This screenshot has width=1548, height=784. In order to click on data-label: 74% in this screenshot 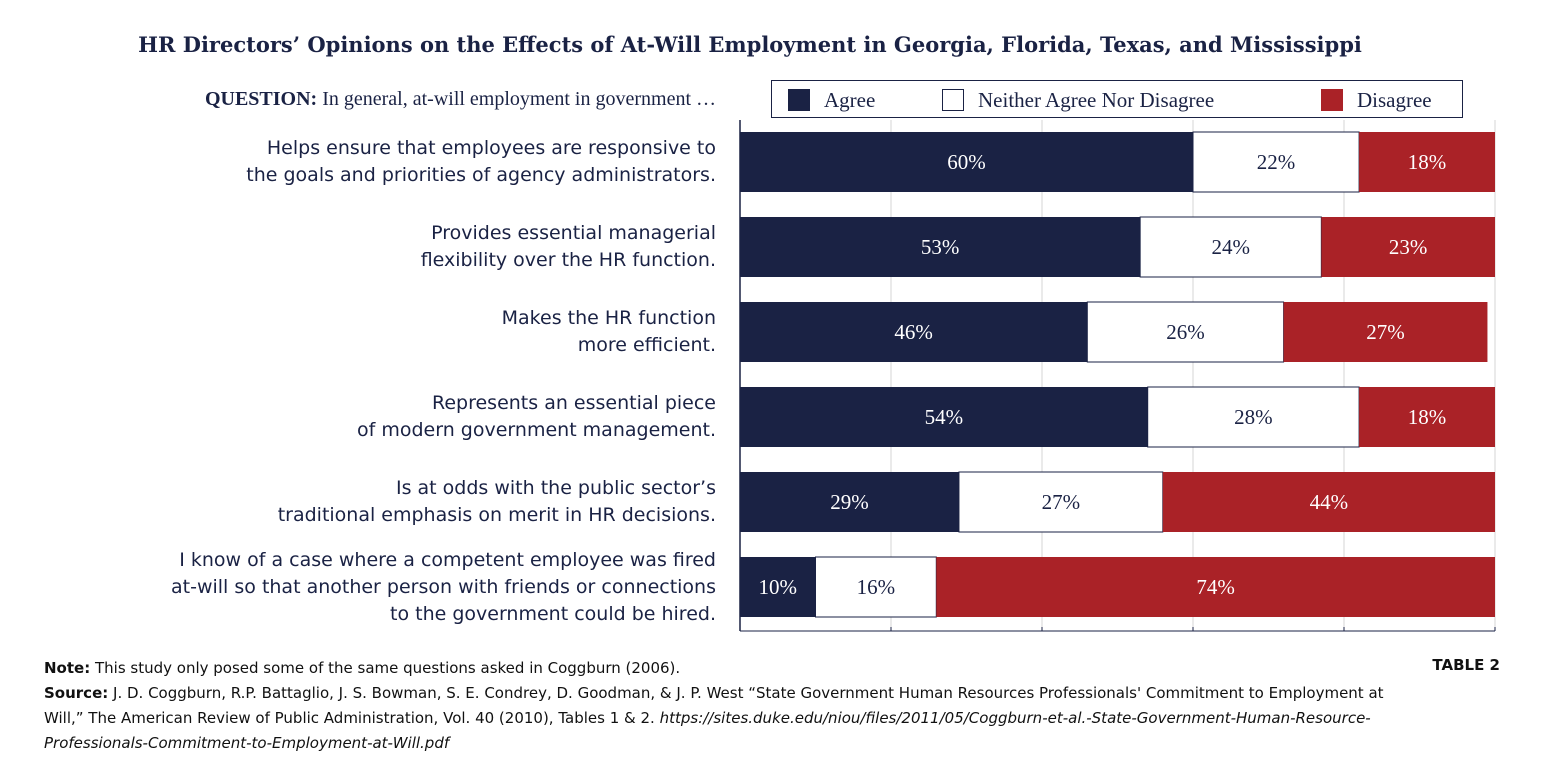, I will do `click(1215, 587)`.